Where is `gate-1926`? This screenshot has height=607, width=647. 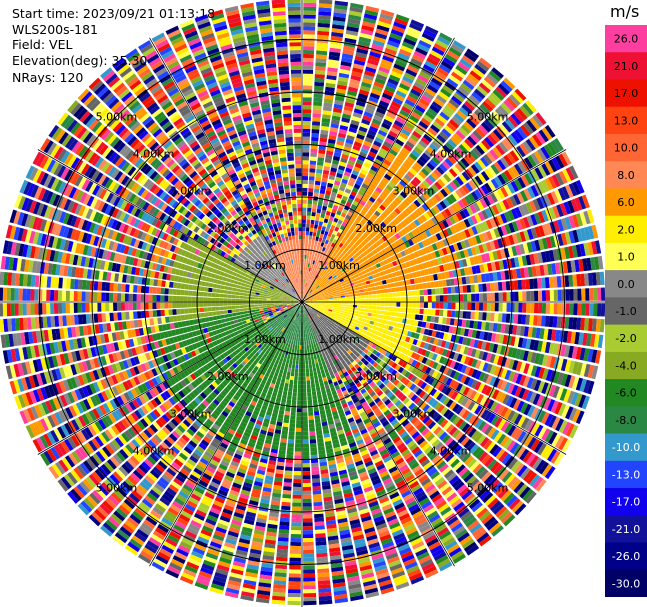 gate-1926 is located at coordinates (407, 276).